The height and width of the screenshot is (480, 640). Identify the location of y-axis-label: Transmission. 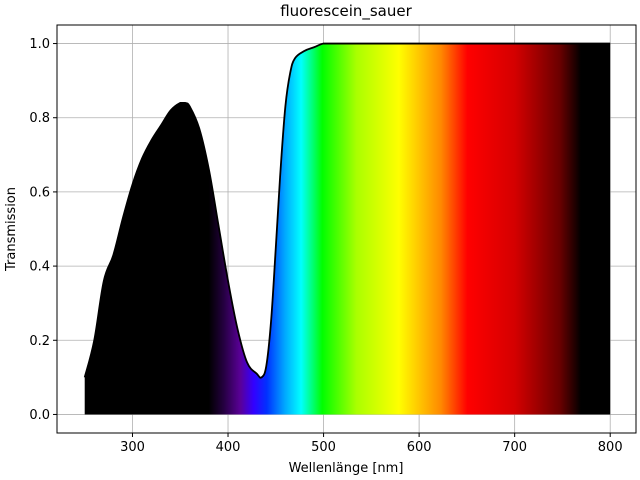
(11, 229).